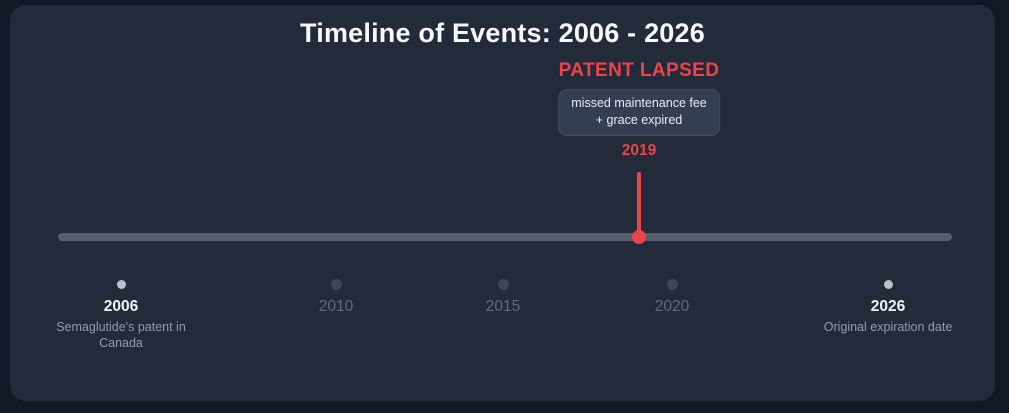  Describe the element at coordinates (336, 306) in the screenshot. I see `event-year-label: 2010` at that location.